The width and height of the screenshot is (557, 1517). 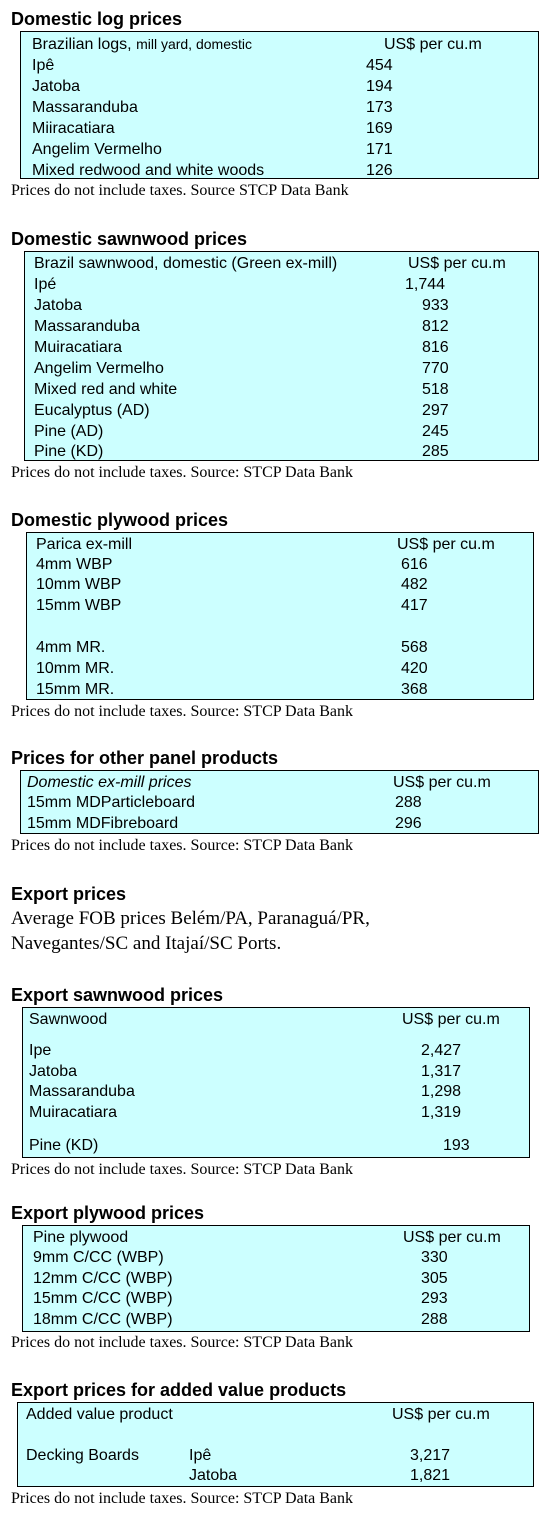 What do you see at coordinates (379, 86) in the screenshot?
I see `row-value: 194` at bounding box center [379, 86].